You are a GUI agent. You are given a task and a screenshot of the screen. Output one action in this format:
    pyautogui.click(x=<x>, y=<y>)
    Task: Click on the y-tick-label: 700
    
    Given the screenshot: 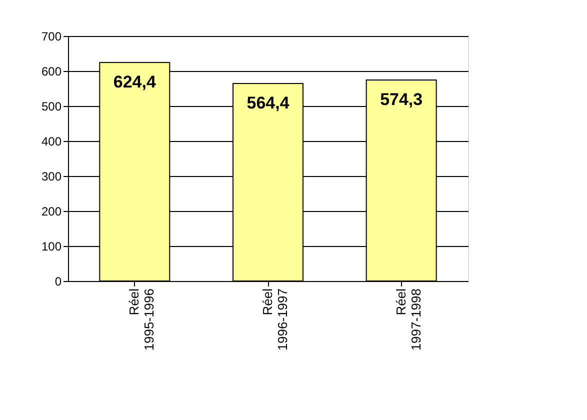 What is the action you would take?
    pyautogui.click(x=51, y=37)
    